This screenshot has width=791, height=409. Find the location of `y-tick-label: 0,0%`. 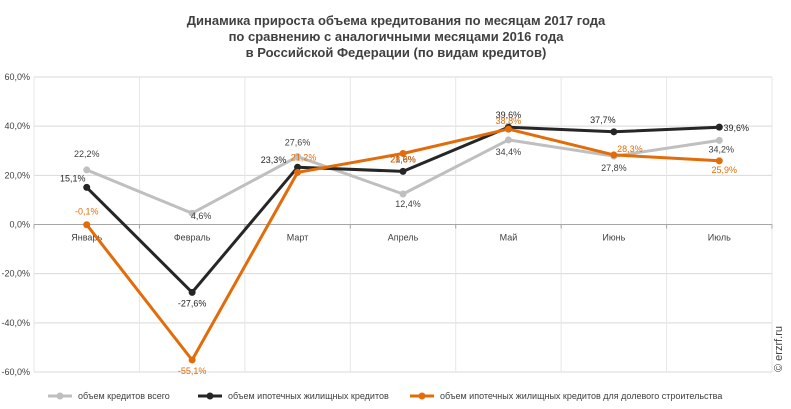

y-tick-label: 0,0% is located at coordinates (19, 225).